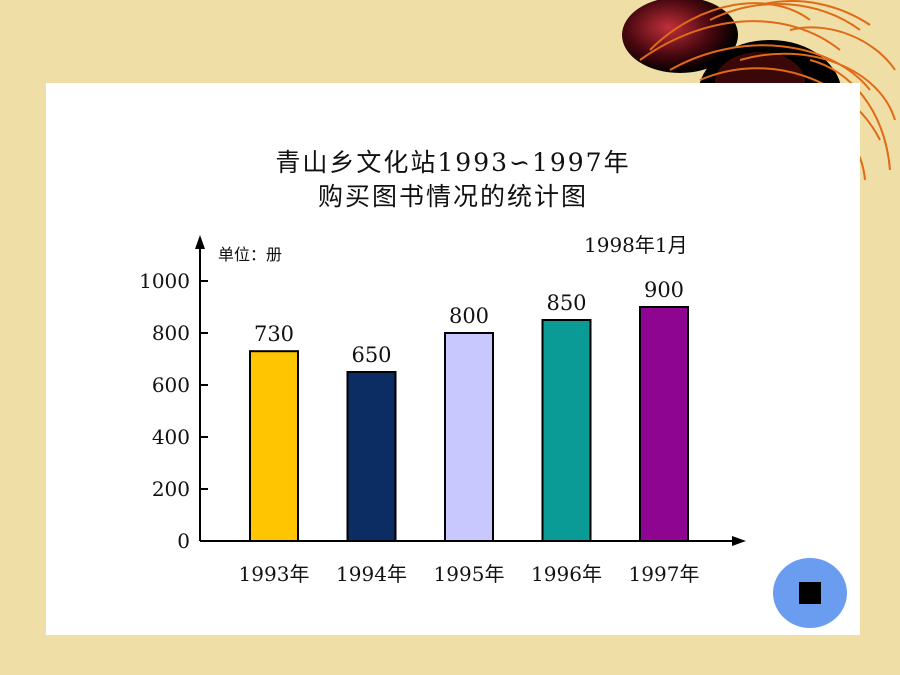  Describe the element at coordinates (371, 355) in the screenshot. I see `data-label: 650` at that location.